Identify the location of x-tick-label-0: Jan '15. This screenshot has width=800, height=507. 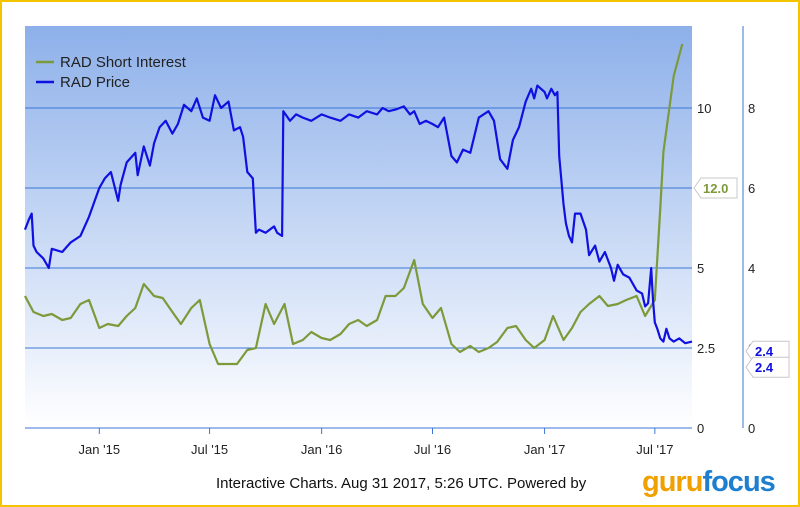
(100, 449).